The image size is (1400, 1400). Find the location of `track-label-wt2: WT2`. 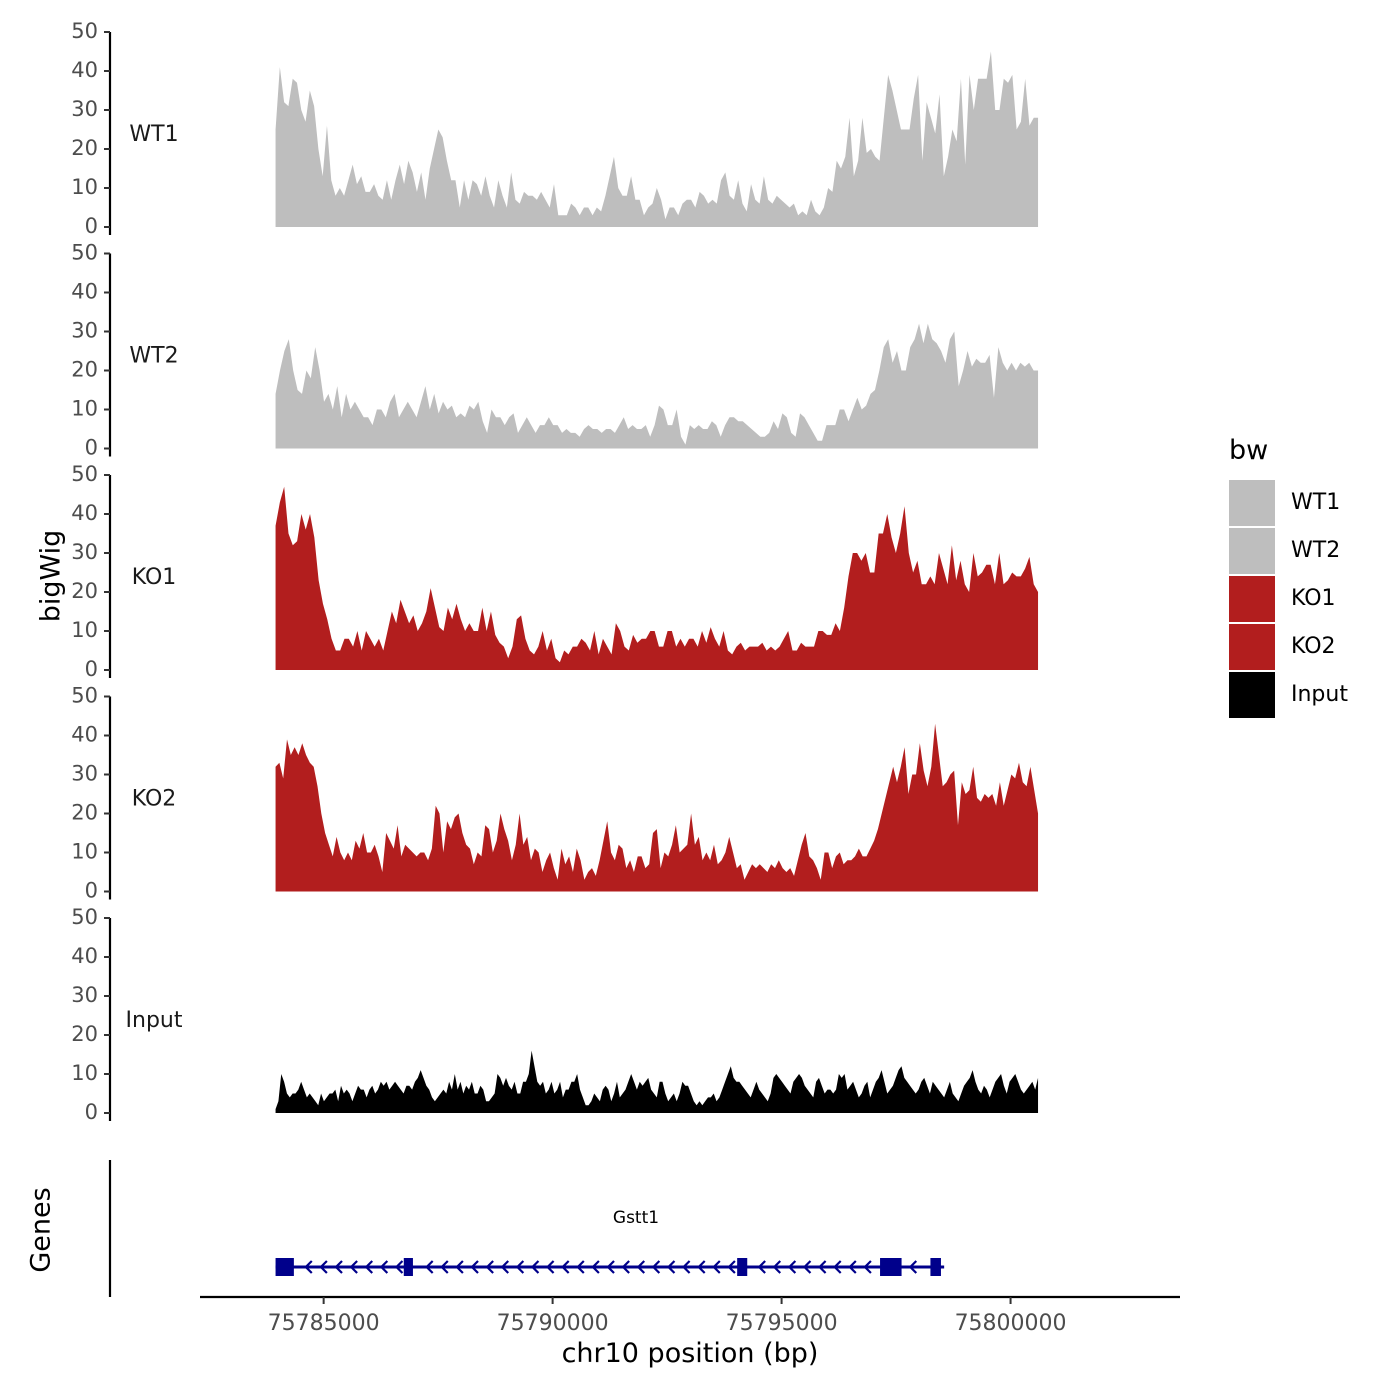

track-label-wt2: WT2 is located at coordinates (153, 356).